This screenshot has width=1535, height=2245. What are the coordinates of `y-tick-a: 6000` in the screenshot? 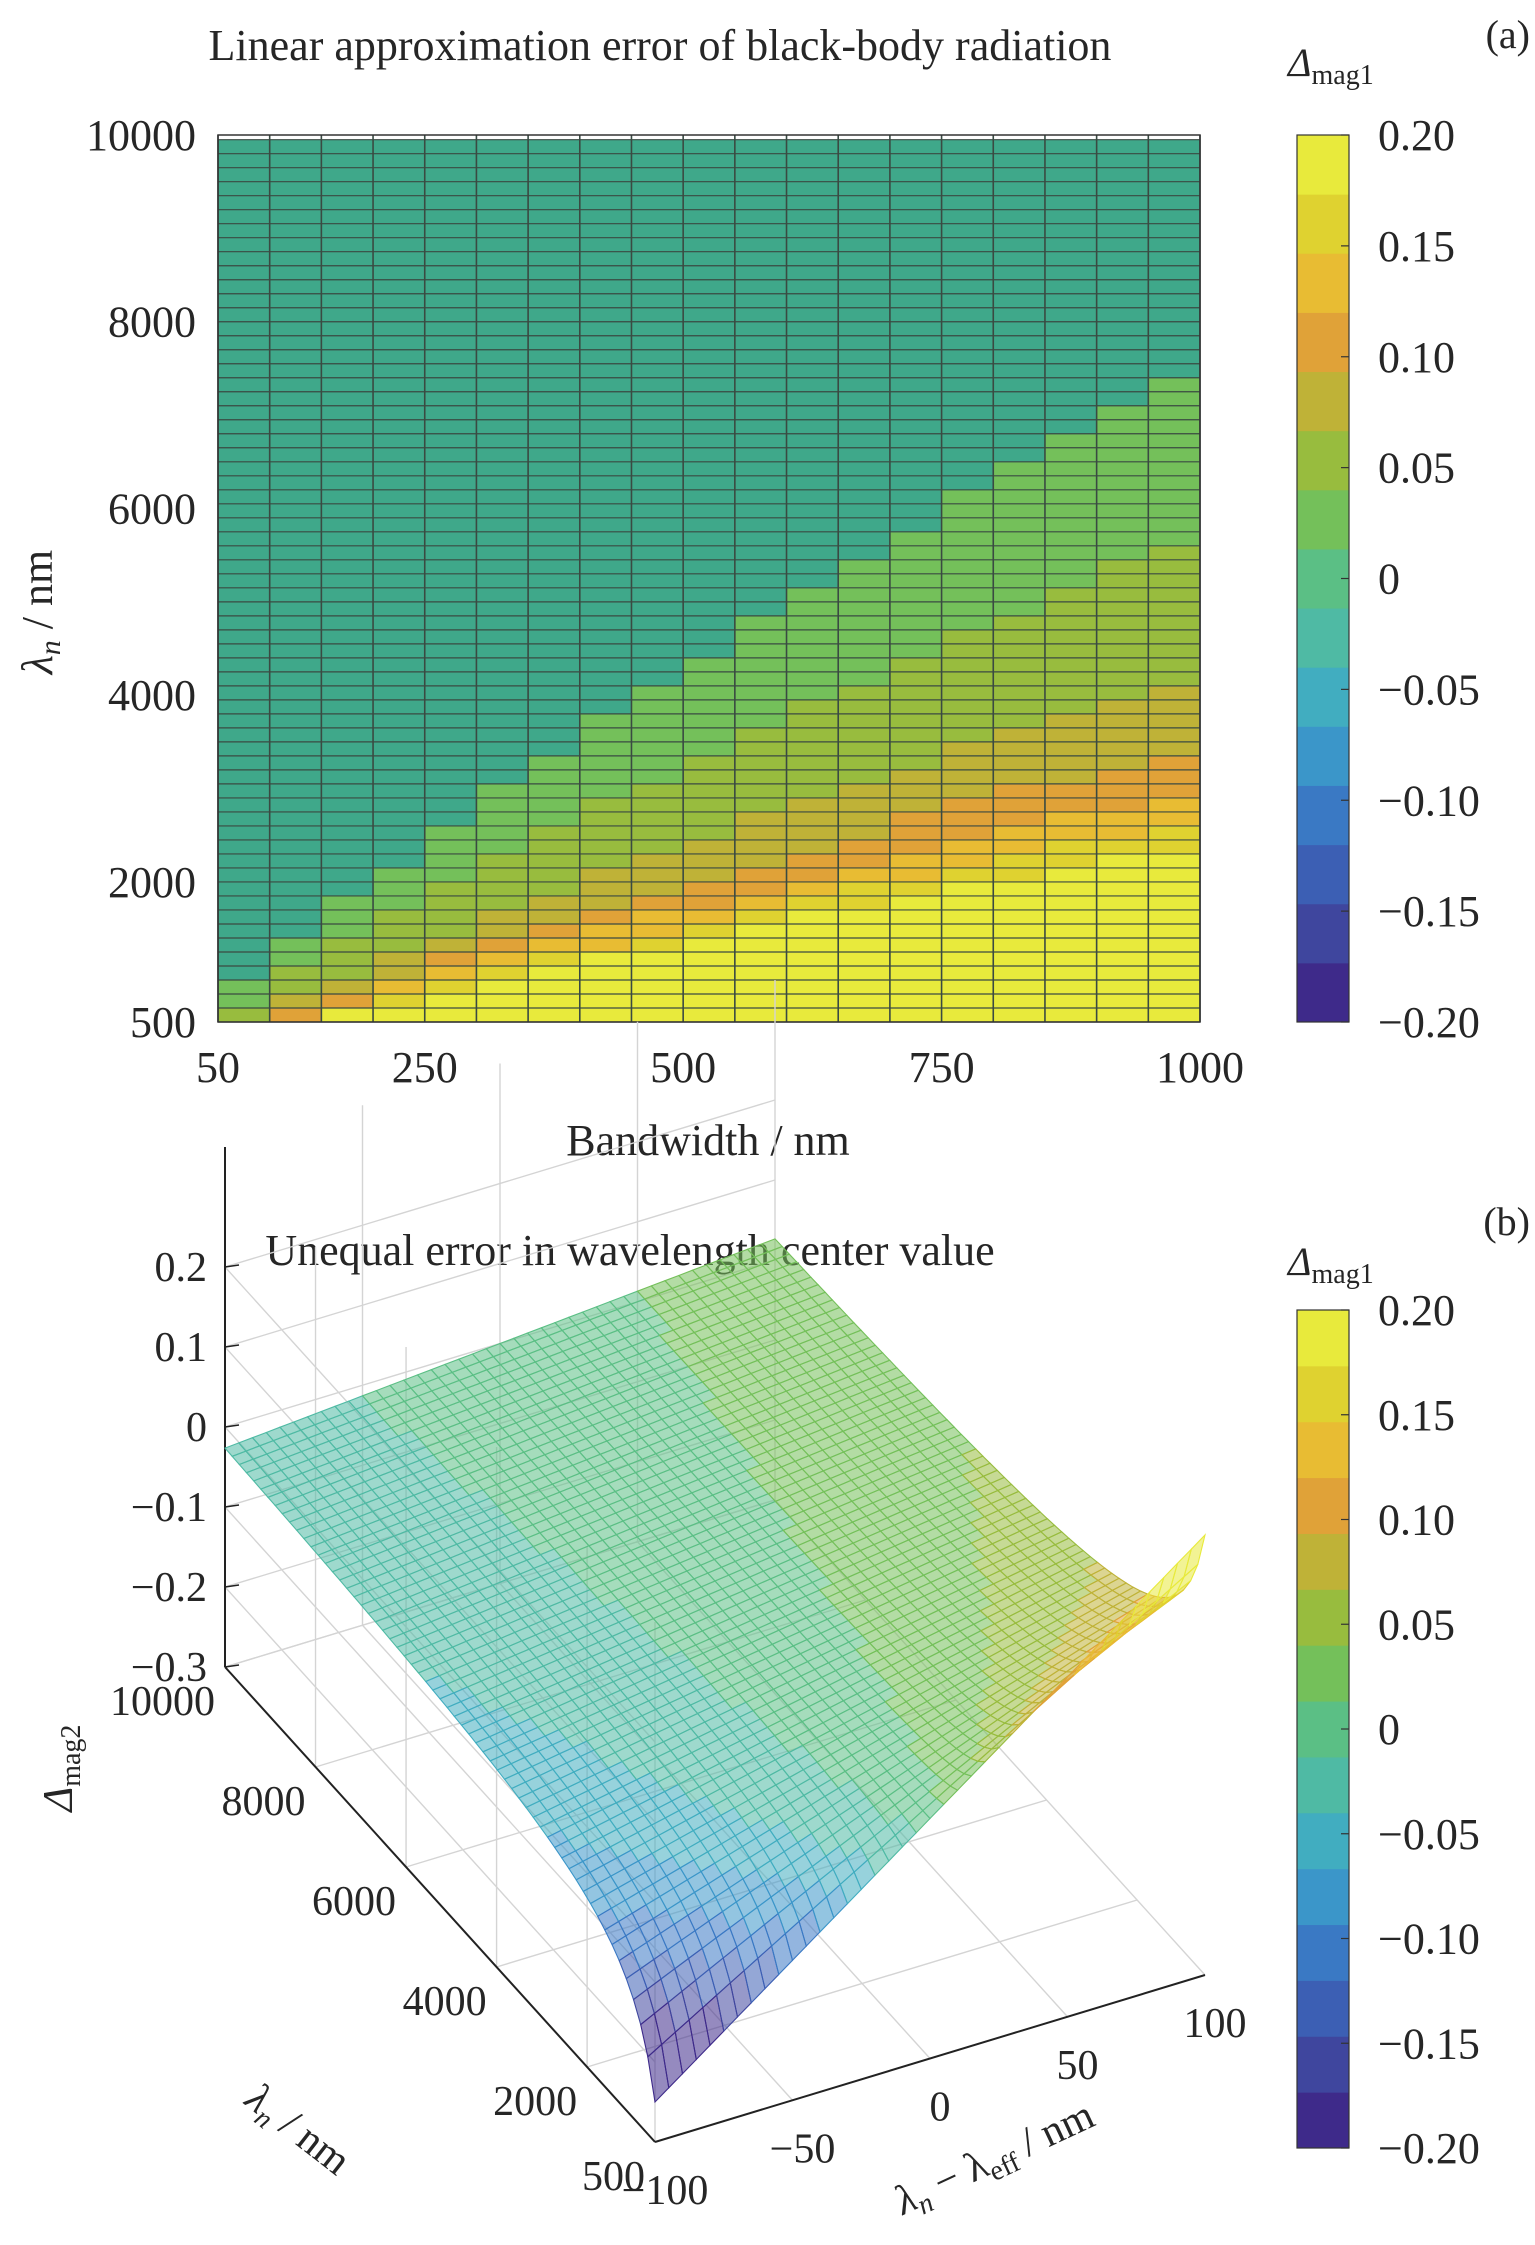 It's located at (152, 508).